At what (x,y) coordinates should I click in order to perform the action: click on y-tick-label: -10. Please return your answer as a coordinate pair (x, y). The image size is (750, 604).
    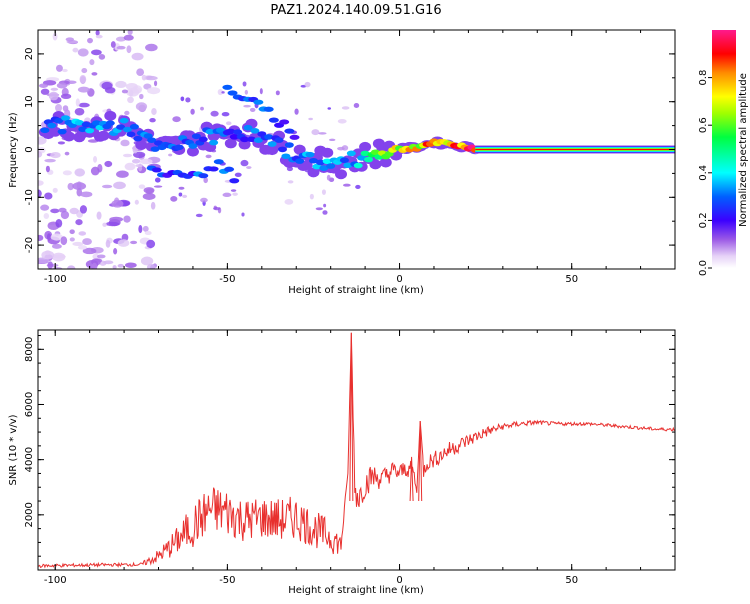
    Looking at the image, I should click on (29, 197).